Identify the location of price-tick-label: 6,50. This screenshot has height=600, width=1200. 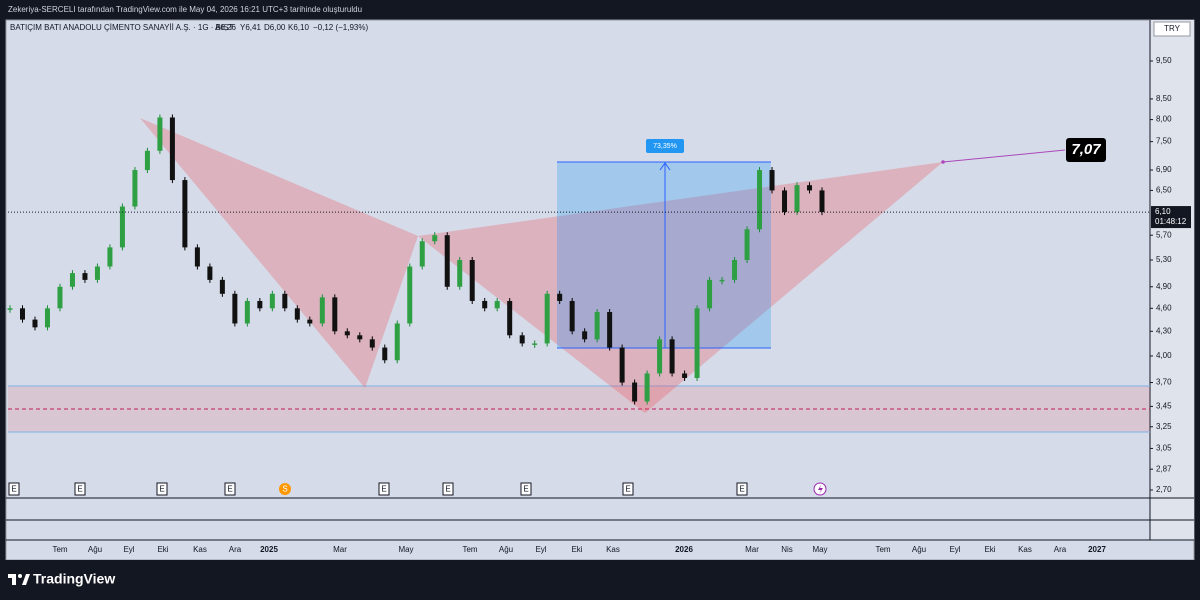
(1164, 190).